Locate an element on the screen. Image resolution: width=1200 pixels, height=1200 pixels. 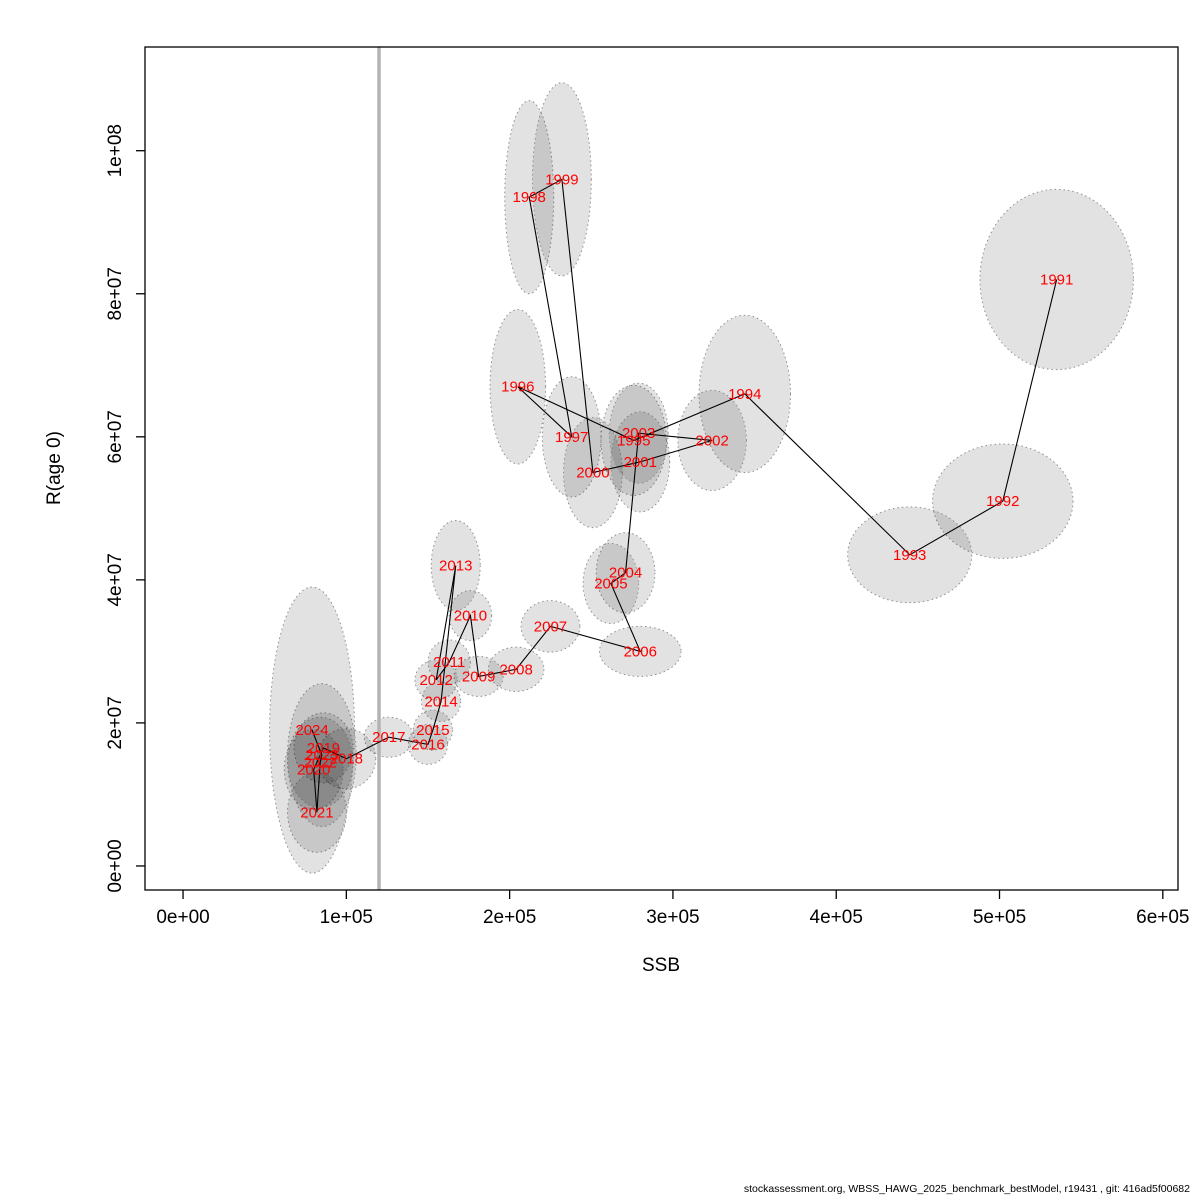
year-label-2008: 2008 is located at coordinates (515, 669).